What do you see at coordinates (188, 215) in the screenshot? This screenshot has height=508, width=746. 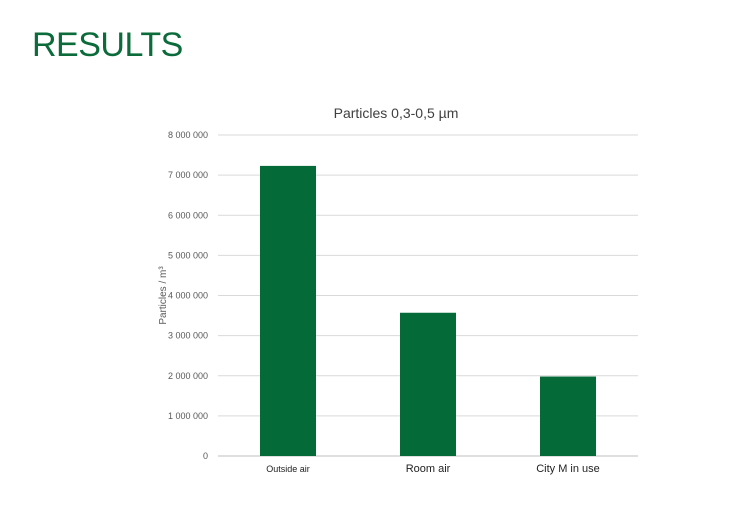 I see `y-tick-label: 6 000 000` at bounding box center [188, 215].